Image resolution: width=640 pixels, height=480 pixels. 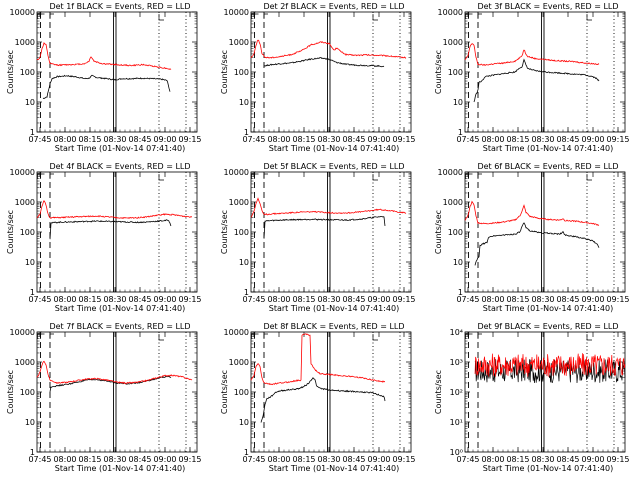 I want to click on y-tick-label: 10¹, so click(x=456, y=422).